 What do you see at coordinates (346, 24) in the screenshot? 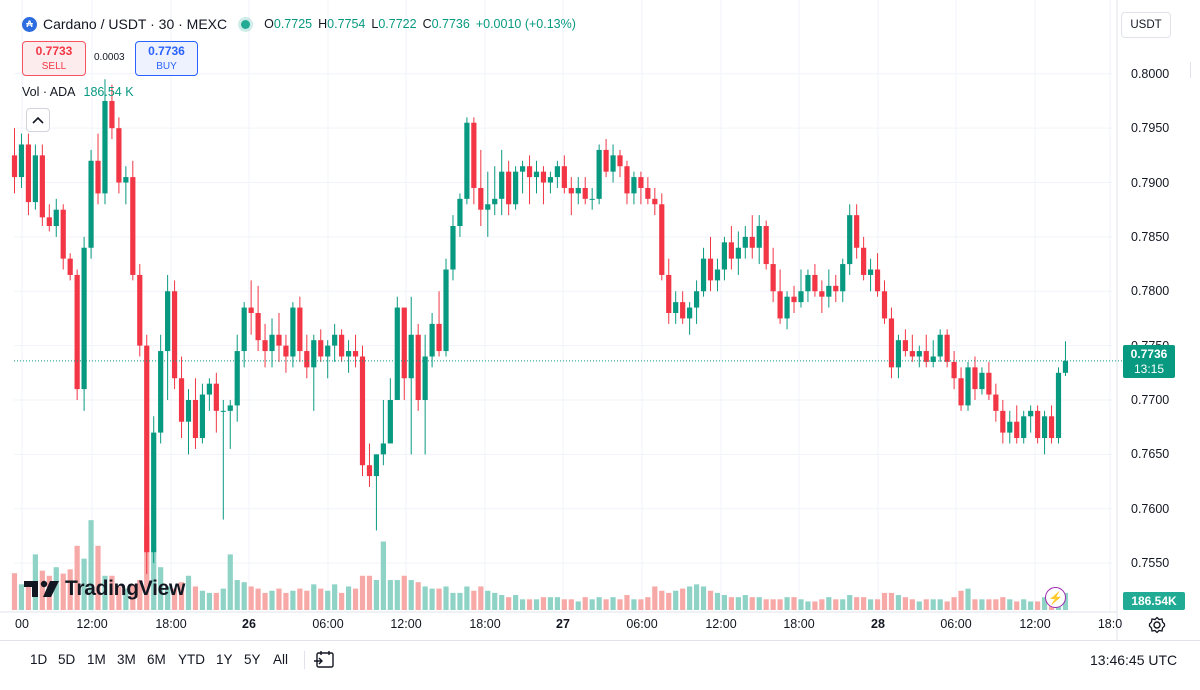
I see `high-value: 0.7754` at bounding box center [346, 24].